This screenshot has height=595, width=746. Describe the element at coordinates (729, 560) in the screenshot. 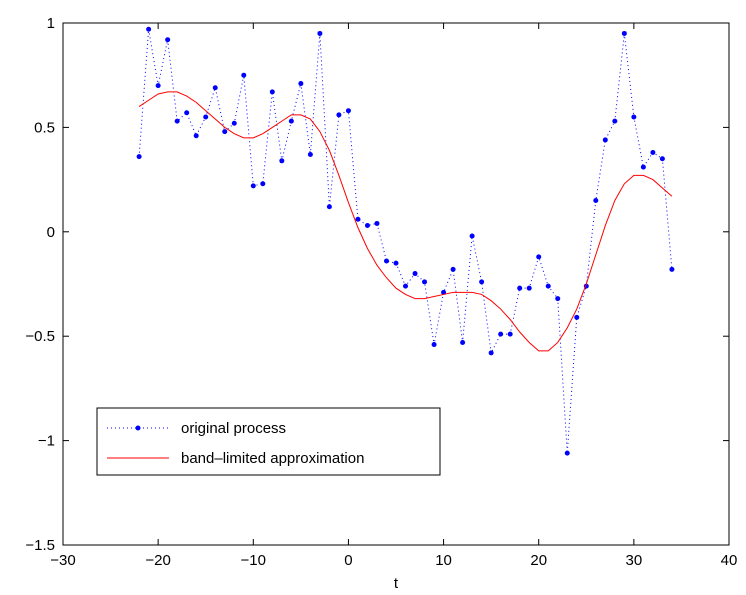

I see `x-tick-label: 40` at that location.